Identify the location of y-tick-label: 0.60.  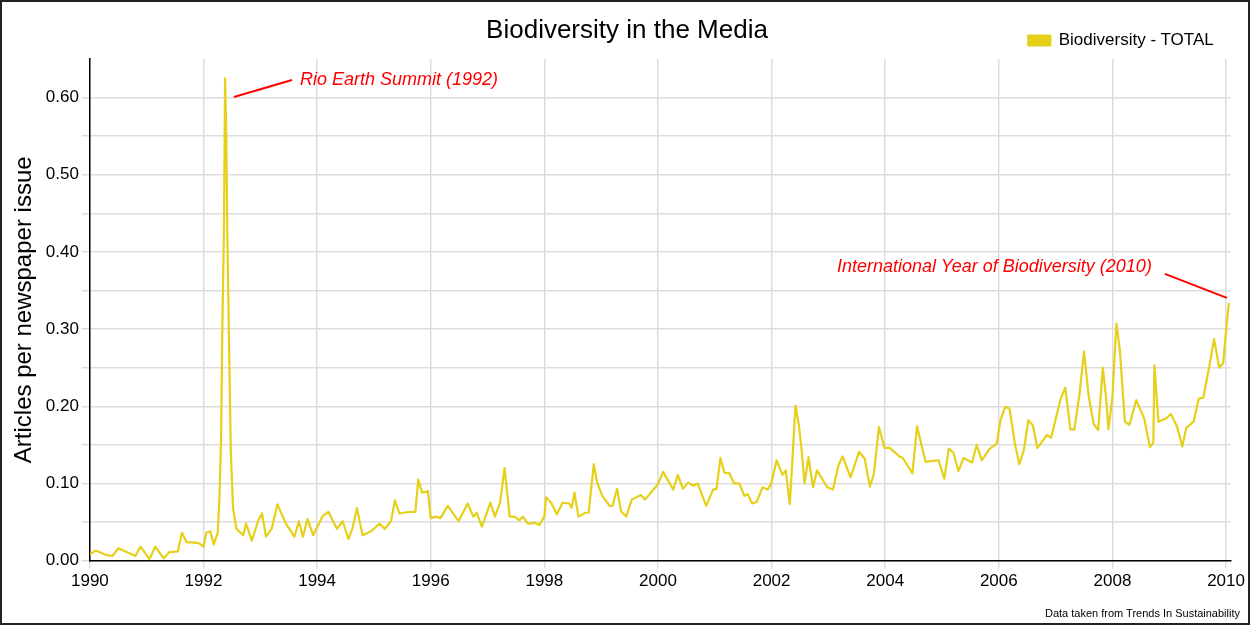
(62, 97).